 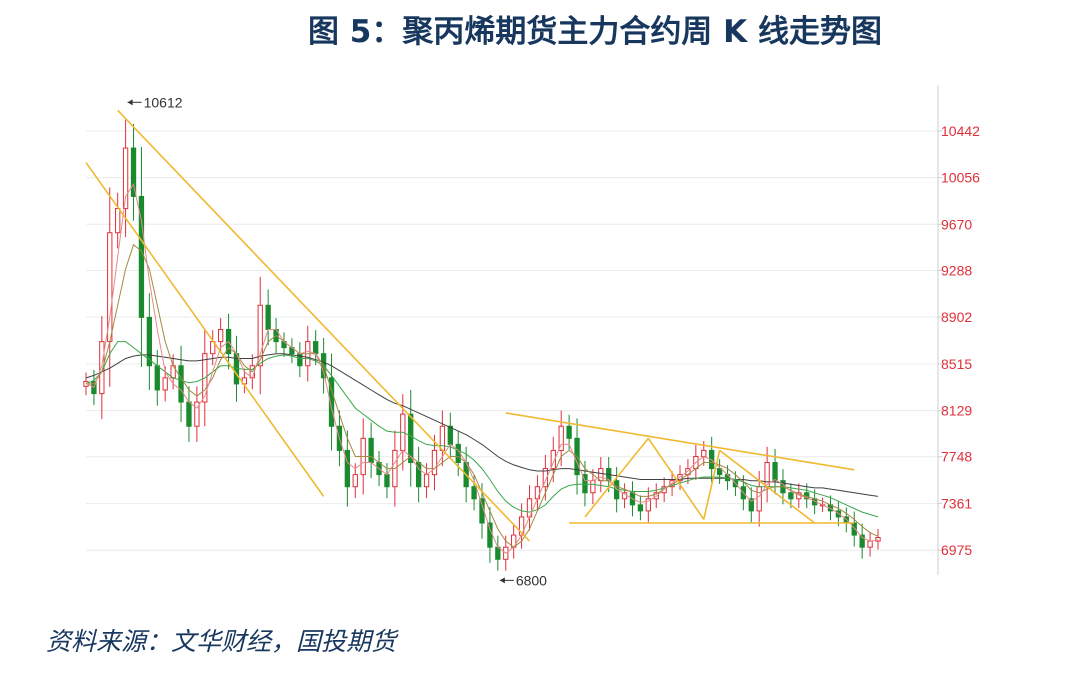 What do you see at coordinates (163, 102) in the screenshot?
I see `annotation-label: 10612` at bounding box center [163, 102].